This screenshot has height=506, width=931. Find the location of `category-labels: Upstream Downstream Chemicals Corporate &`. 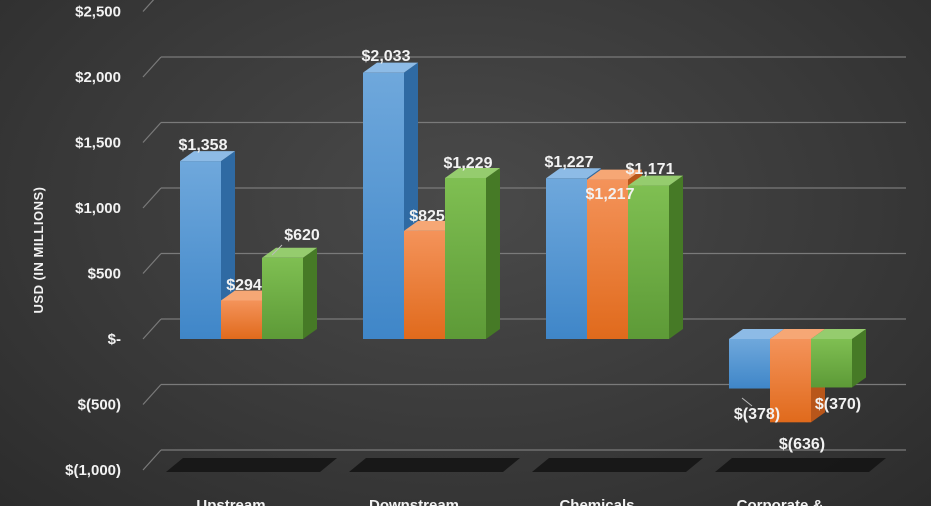

category-labels: Upstream Downstream Chemicals Corporate & is located at coordinates (509, 501).